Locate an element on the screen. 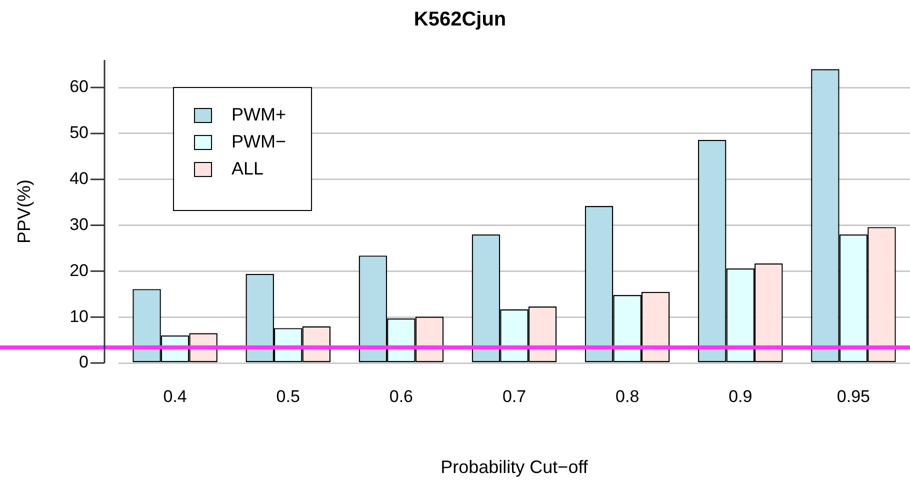  x-tick-label: 0.6 is located at coordinates (401, 396).